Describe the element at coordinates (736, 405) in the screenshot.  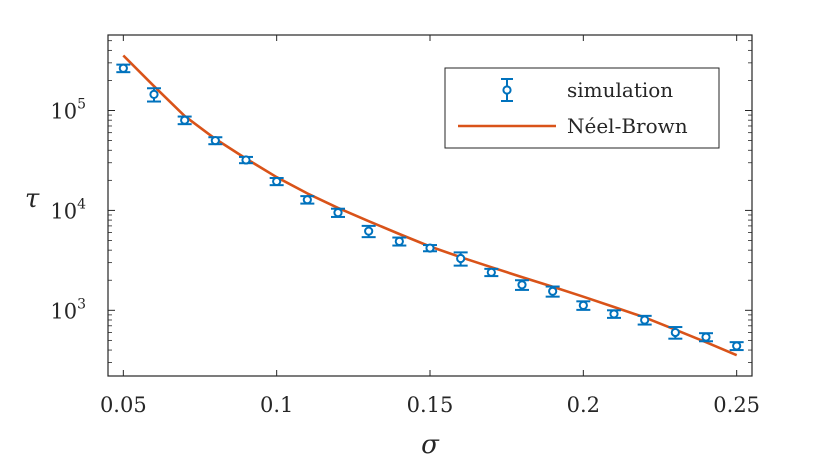
I see `x-tick-label: 0.25` at that location.